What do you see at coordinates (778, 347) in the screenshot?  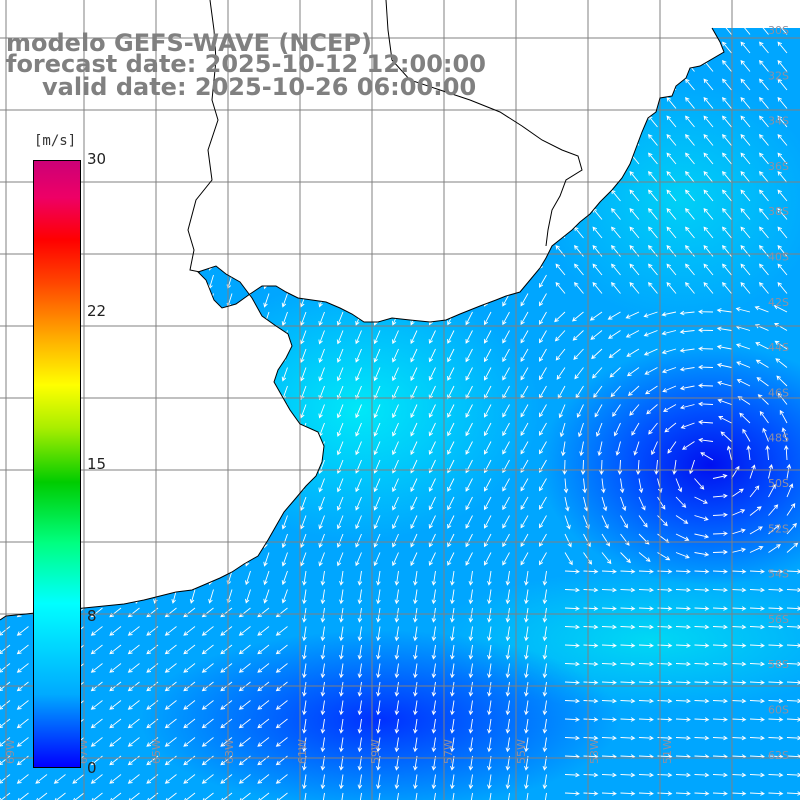 I see `latitude-label: 44S` at bounding box center [778, 347].